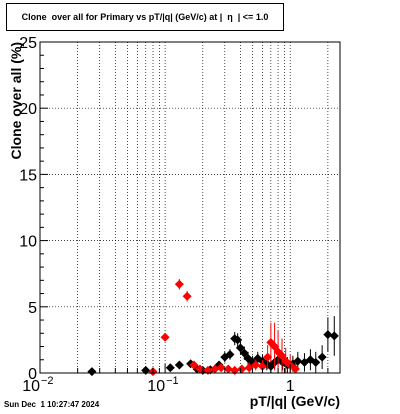  I want to click on y-tick-label: 10, so click(28, 242).